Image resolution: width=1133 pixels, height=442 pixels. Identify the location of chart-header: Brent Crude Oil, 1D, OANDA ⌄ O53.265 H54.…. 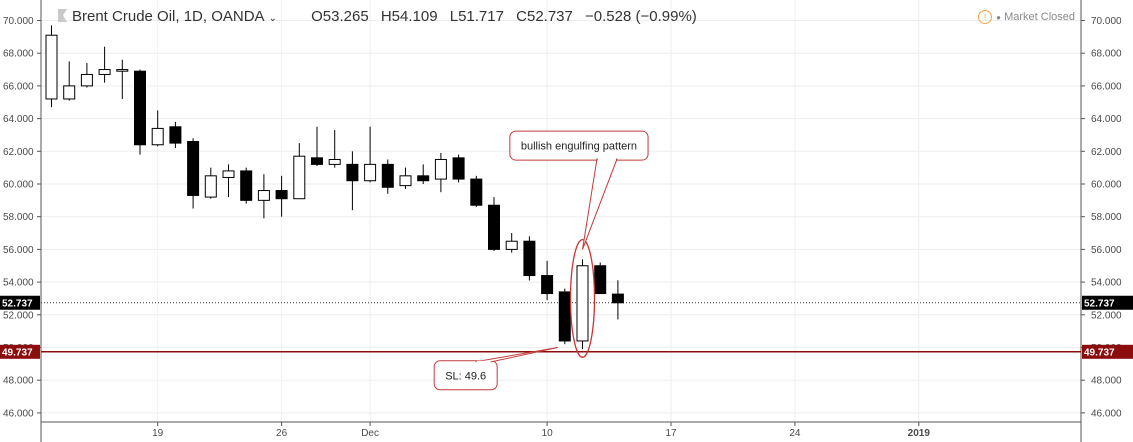
(381, 18).